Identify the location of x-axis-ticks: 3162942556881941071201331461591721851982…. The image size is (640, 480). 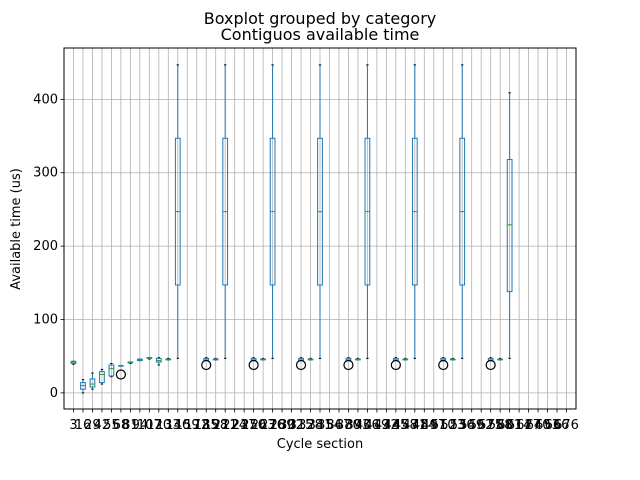
(324, 421).